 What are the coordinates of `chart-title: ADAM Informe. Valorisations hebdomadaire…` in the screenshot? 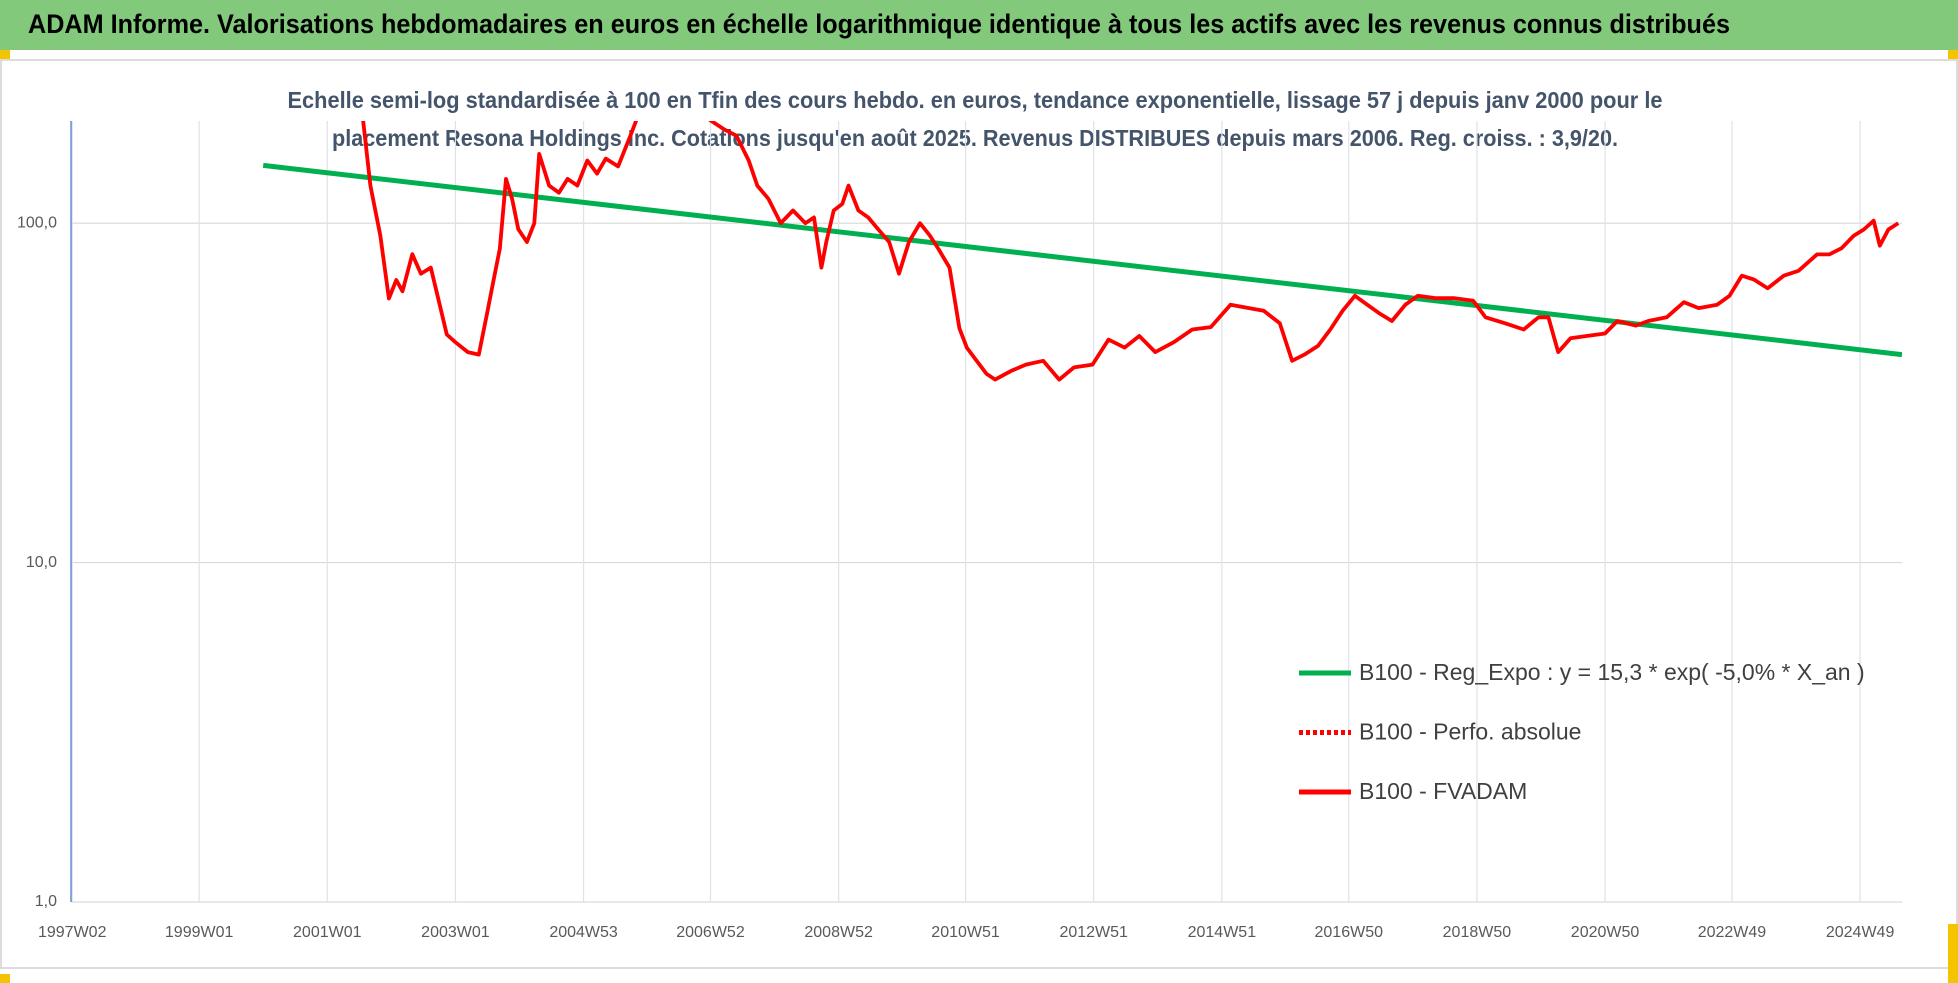 It's located at (879, 24).